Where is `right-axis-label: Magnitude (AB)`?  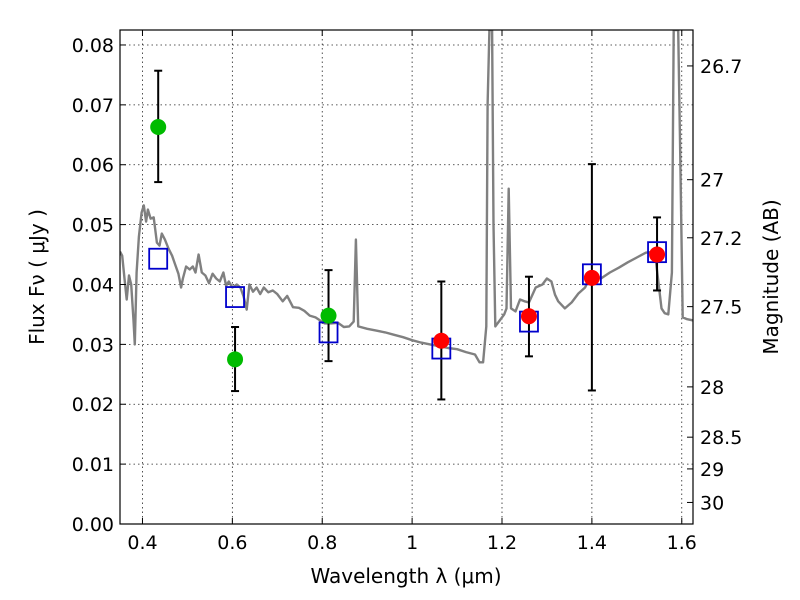 right-axis-label: Magnitude (AB) is located at coordinates (771, 276).